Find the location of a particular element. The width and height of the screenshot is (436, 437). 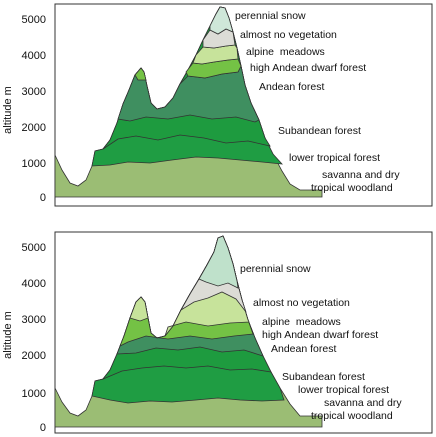

top-label-subandean: Subandean forest is located at coordinates (319, 131).